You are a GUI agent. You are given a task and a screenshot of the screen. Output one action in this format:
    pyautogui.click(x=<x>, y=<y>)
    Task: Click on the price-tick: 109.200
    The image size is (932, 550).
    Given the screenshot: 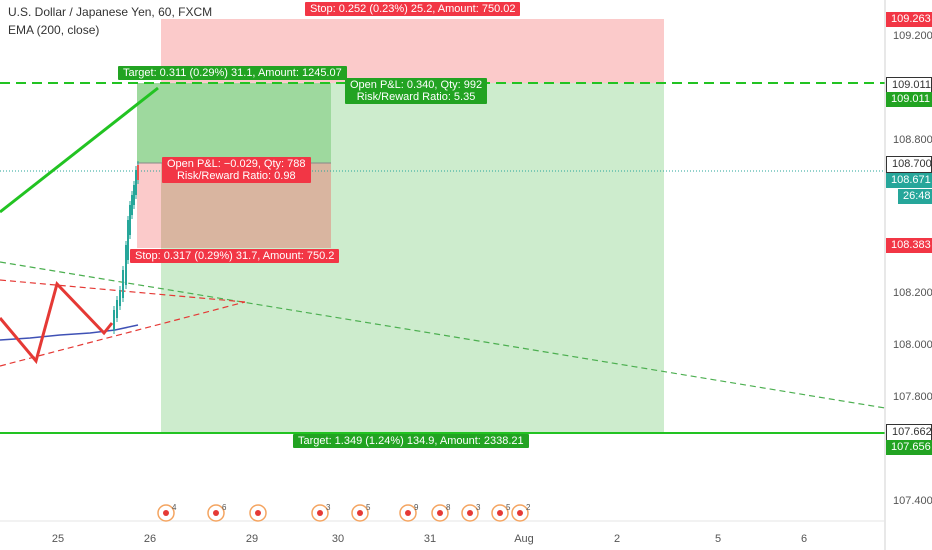 What is the action you would take?
    pyautogui.click(x=912, y=36)
    